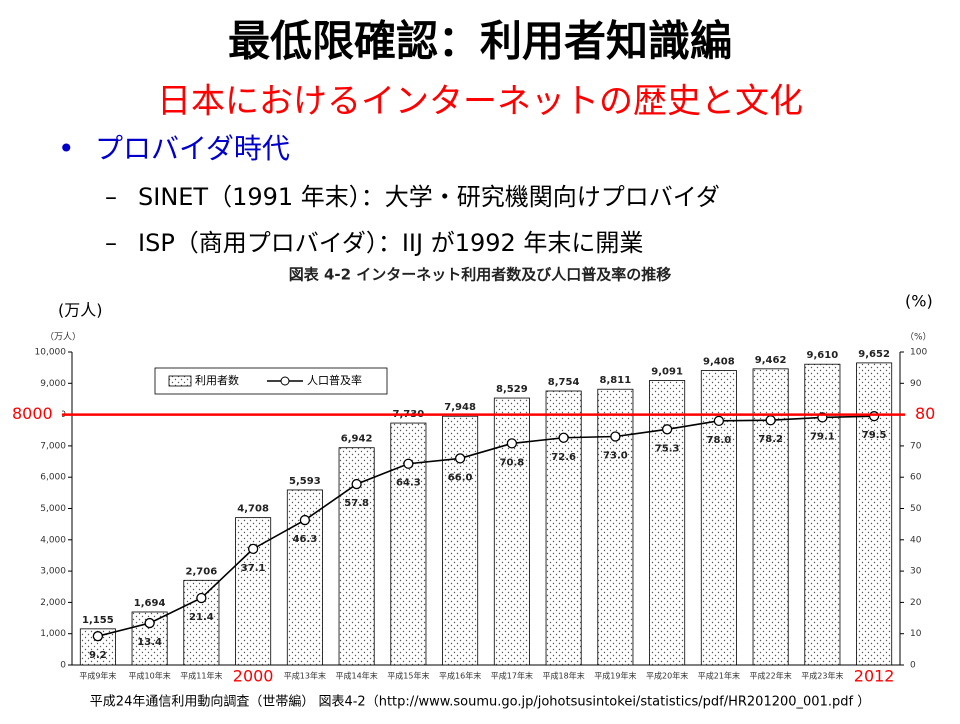 The image size is (960, 724). Describe the element at coordinates (616, 380) in the screenshot. I see `bar-value-label: 8,811` at that location.